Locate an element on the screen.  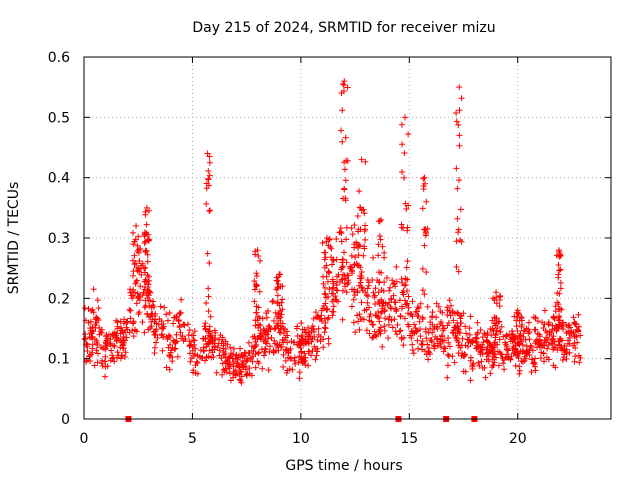
y-tick-label: 0.2 is located at coordinates (59, 299).